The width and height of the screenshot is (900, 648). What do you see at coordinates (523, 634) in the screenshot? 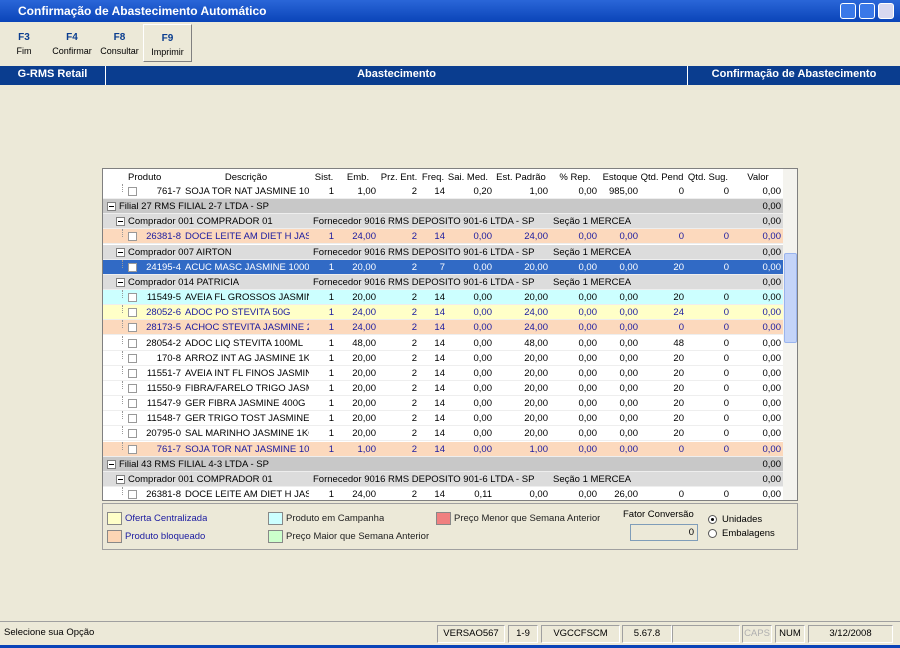
I see `status-cell: 1-9` at bounding box center [523, 634].